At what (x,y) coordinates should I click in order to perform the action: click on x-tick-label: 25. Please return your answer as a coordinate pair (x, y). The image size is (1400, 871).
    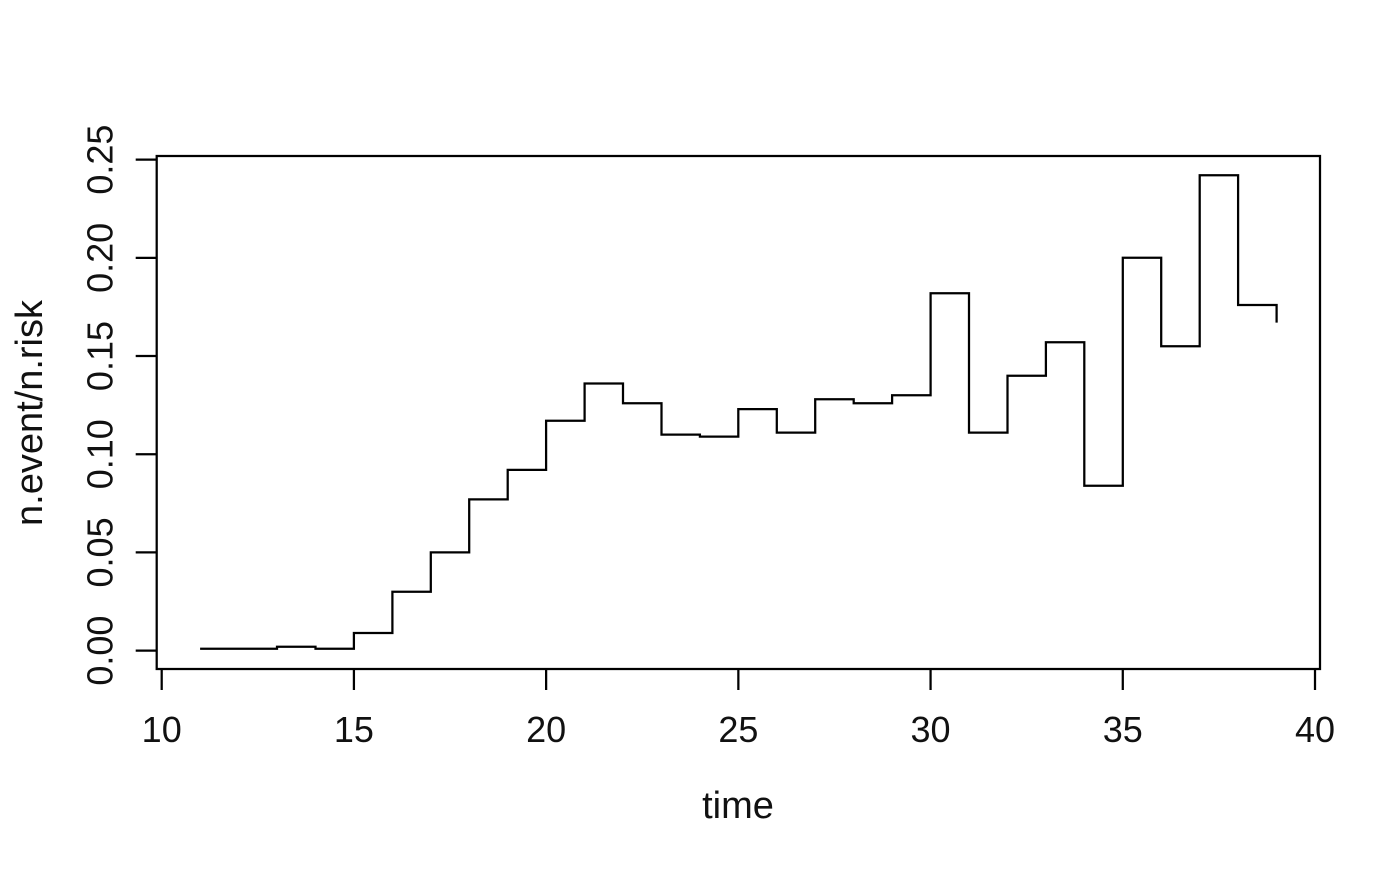
    Looking at the image, I should click on (738, 729).